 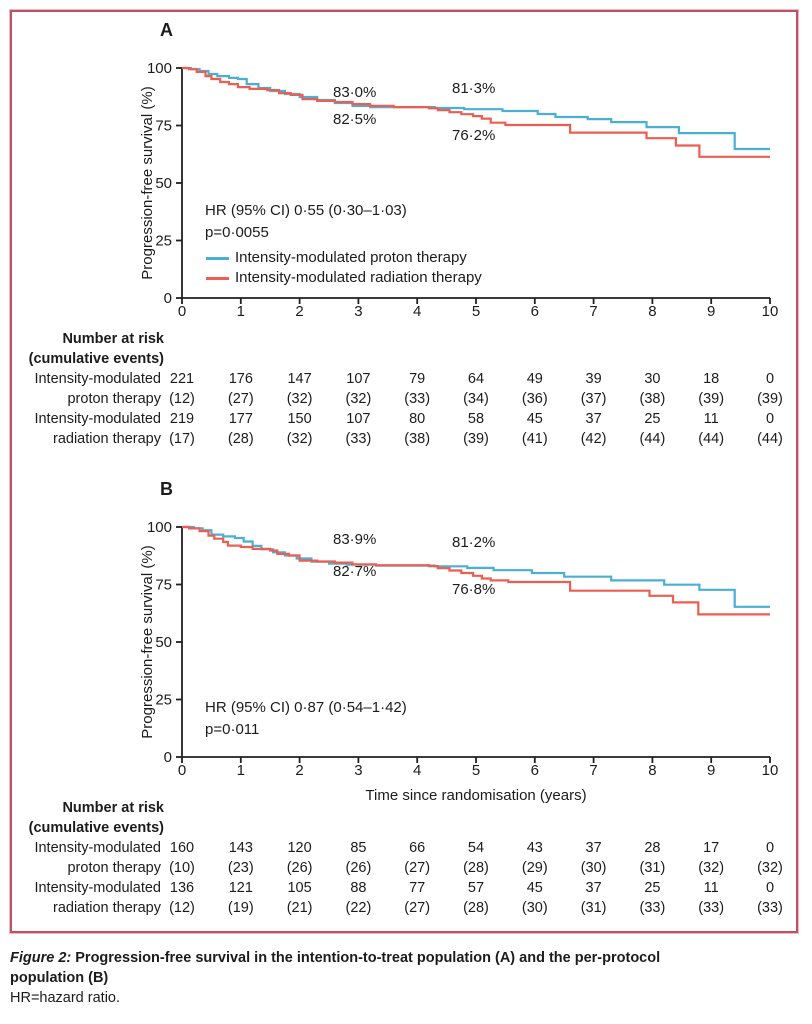 What do you see at coordinates (534, 868) in the screenshot?
I see `risk-events-cell: (29)` at bounding box center [534, 868].